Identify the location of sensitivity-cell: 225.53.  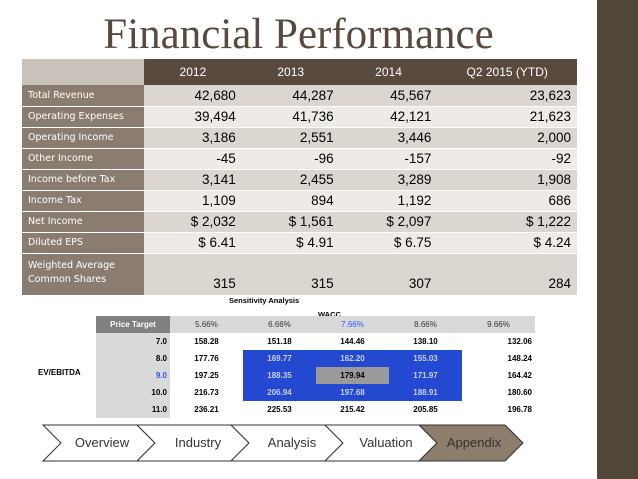
(279, 409).